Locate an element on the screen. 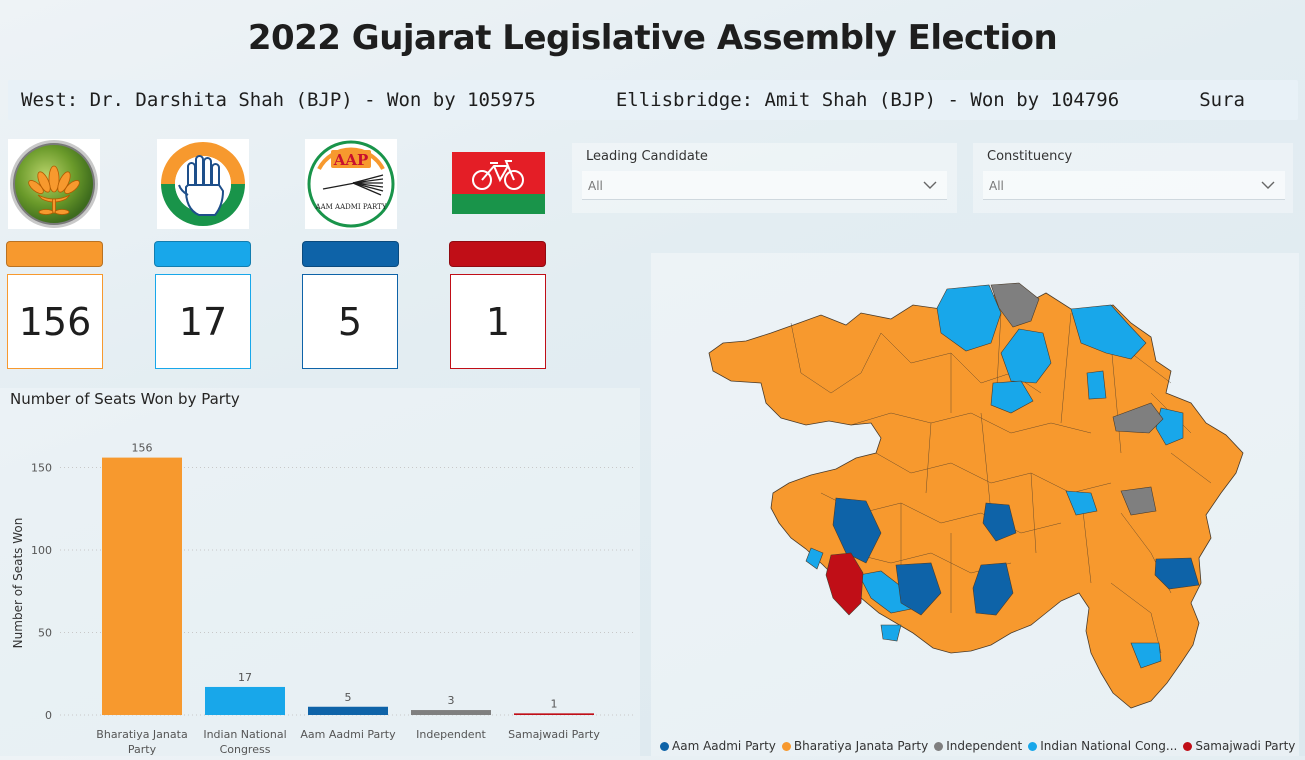 This screenshot has height=760, width=1305. x-tick-label: Bharatiya Janata Party is located at coordinates (141, 742).